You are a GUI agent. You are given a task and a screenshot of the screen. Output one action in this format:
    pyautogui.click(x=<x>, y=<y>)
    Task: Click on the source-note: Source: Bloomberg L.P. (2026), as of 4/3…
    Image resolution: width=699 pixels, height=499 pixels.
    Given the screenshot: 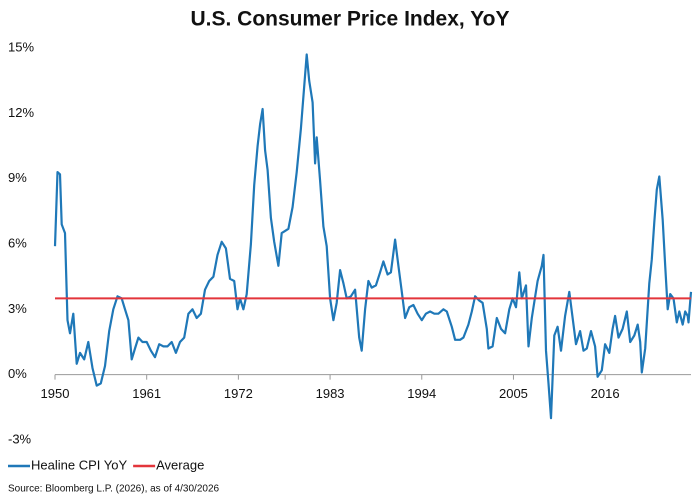 What is the action you would take?
    pyautogui.click(x=114, y=489)
    